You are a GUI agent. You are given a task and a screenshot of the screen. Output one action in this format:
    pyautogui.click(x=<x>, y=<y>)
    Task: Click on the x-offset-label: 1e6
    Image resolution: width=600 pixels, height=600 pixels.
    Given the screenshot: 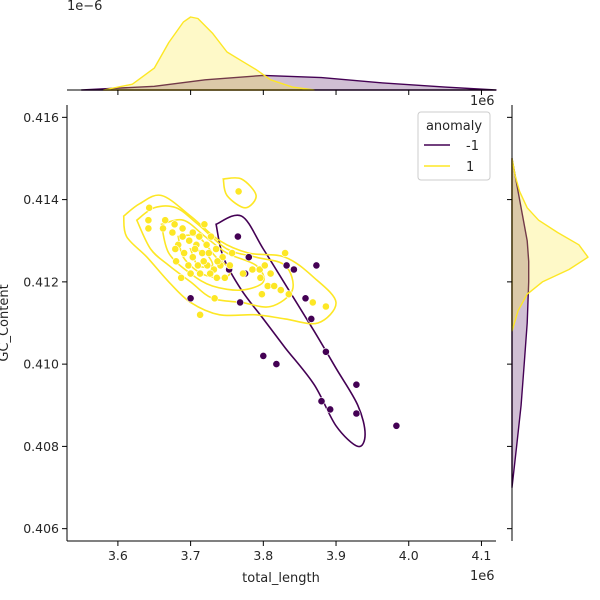 What is the action you would take?
    pyautogui.click(x=482, y=576)
    